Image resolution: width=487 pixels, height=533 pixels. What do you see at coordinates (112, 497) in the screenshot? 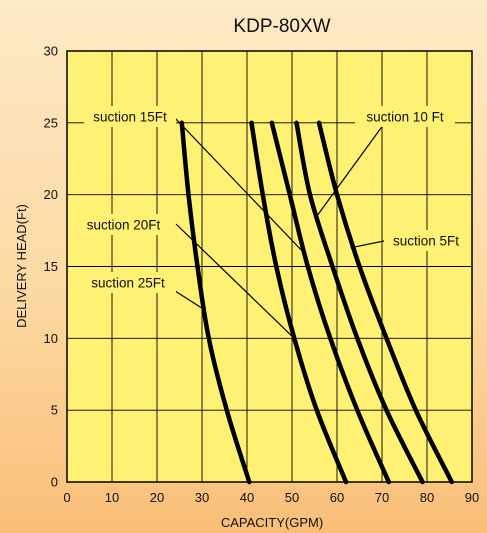
I see `x-tick-label: 10` at bounding box center [112, 497].